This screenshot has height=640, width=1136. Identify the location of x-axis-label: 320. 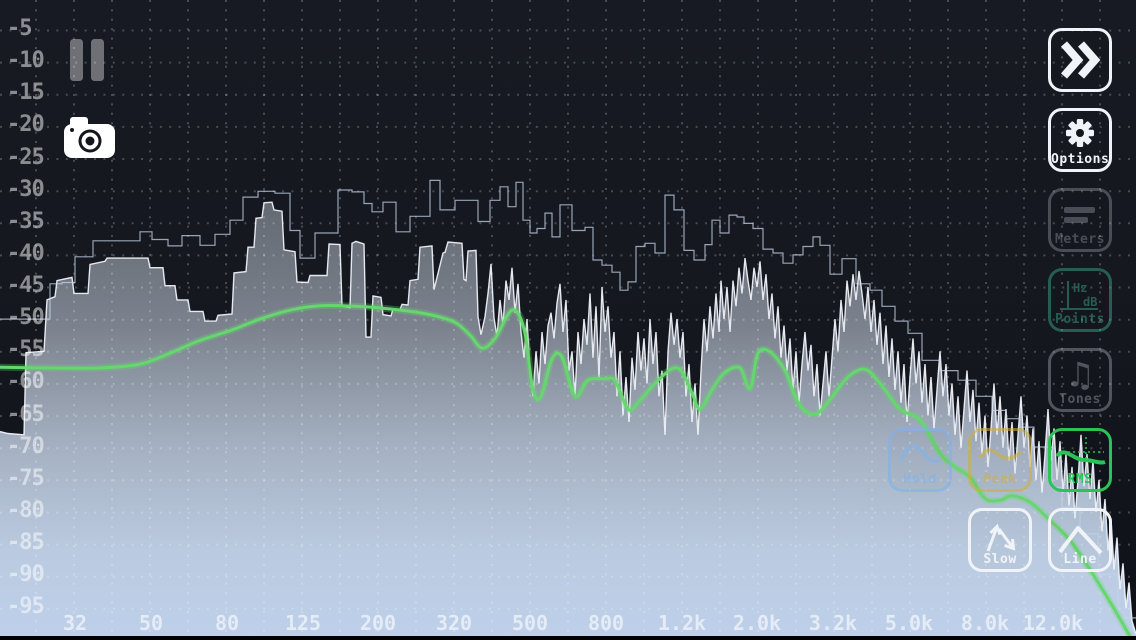
(454, 623).